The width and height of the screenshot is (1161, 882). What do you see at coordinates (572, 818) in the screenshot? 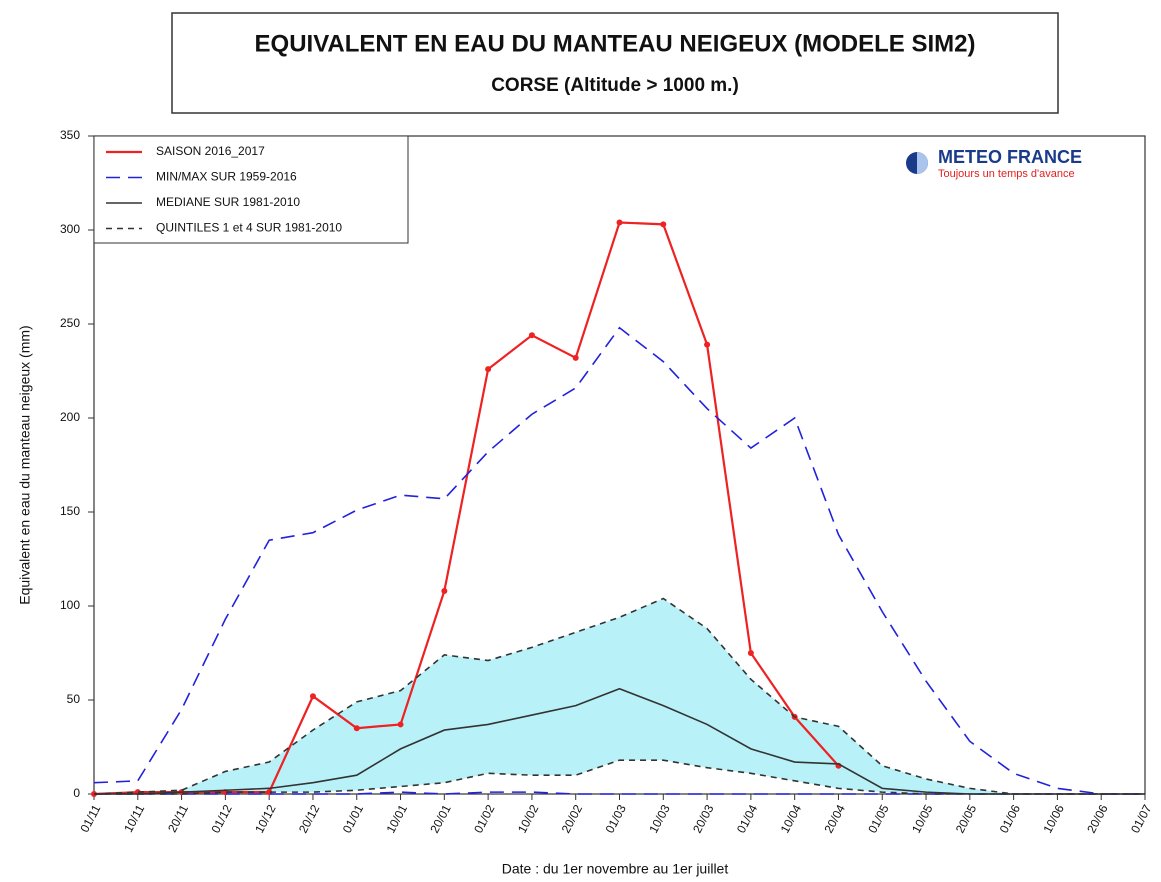
I see `x-tick-label: 20/02` at bounding box center [572, 818].